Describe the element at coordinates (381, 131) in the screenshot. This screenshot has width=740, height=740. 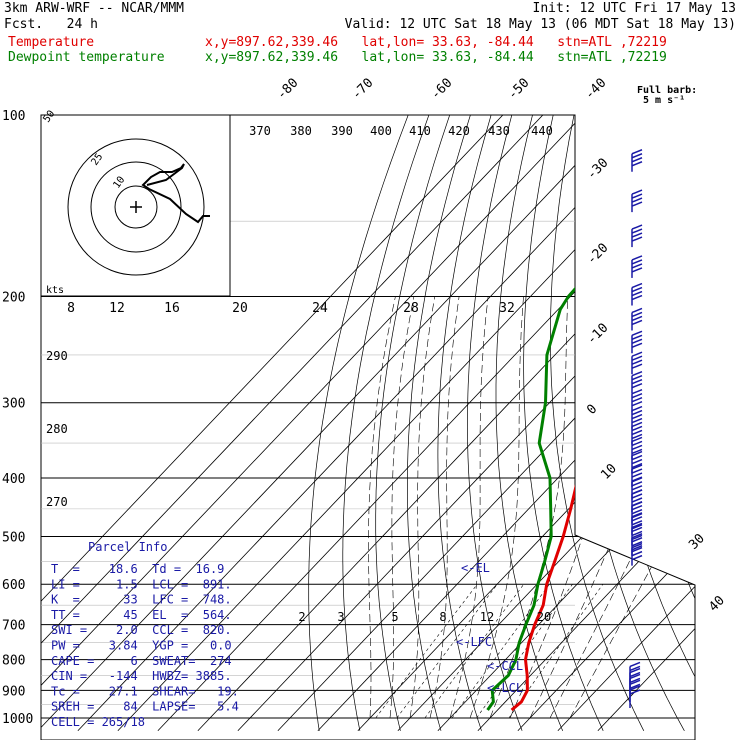
I see `theta-label: 400` at that location.